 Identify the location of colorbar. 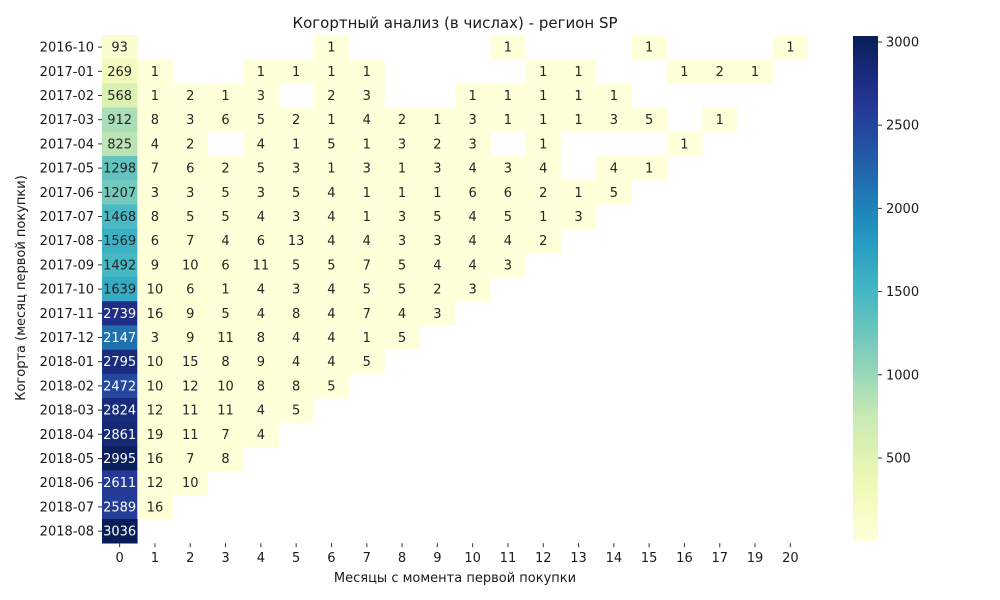
(865, 288).